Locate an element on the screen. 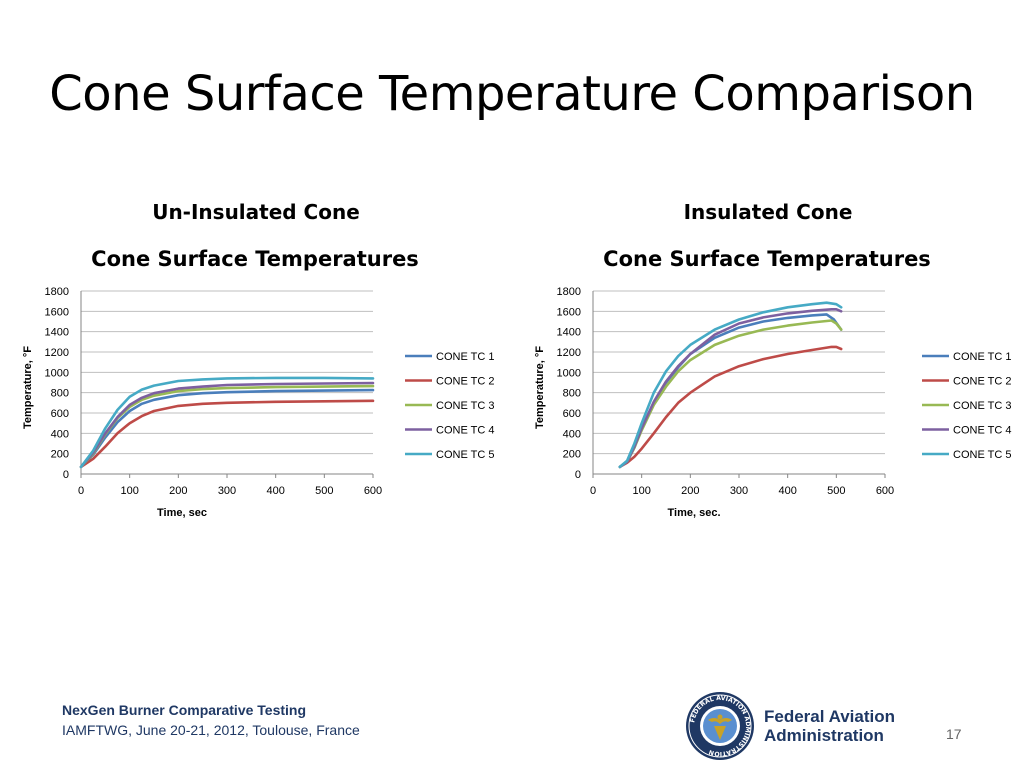 Image resolution: width=1024 pixels, height=768 pixels. faa-seal-logo: FEDERAL AVIATION ADMINISTRATION is located at coordinates (720, 726).